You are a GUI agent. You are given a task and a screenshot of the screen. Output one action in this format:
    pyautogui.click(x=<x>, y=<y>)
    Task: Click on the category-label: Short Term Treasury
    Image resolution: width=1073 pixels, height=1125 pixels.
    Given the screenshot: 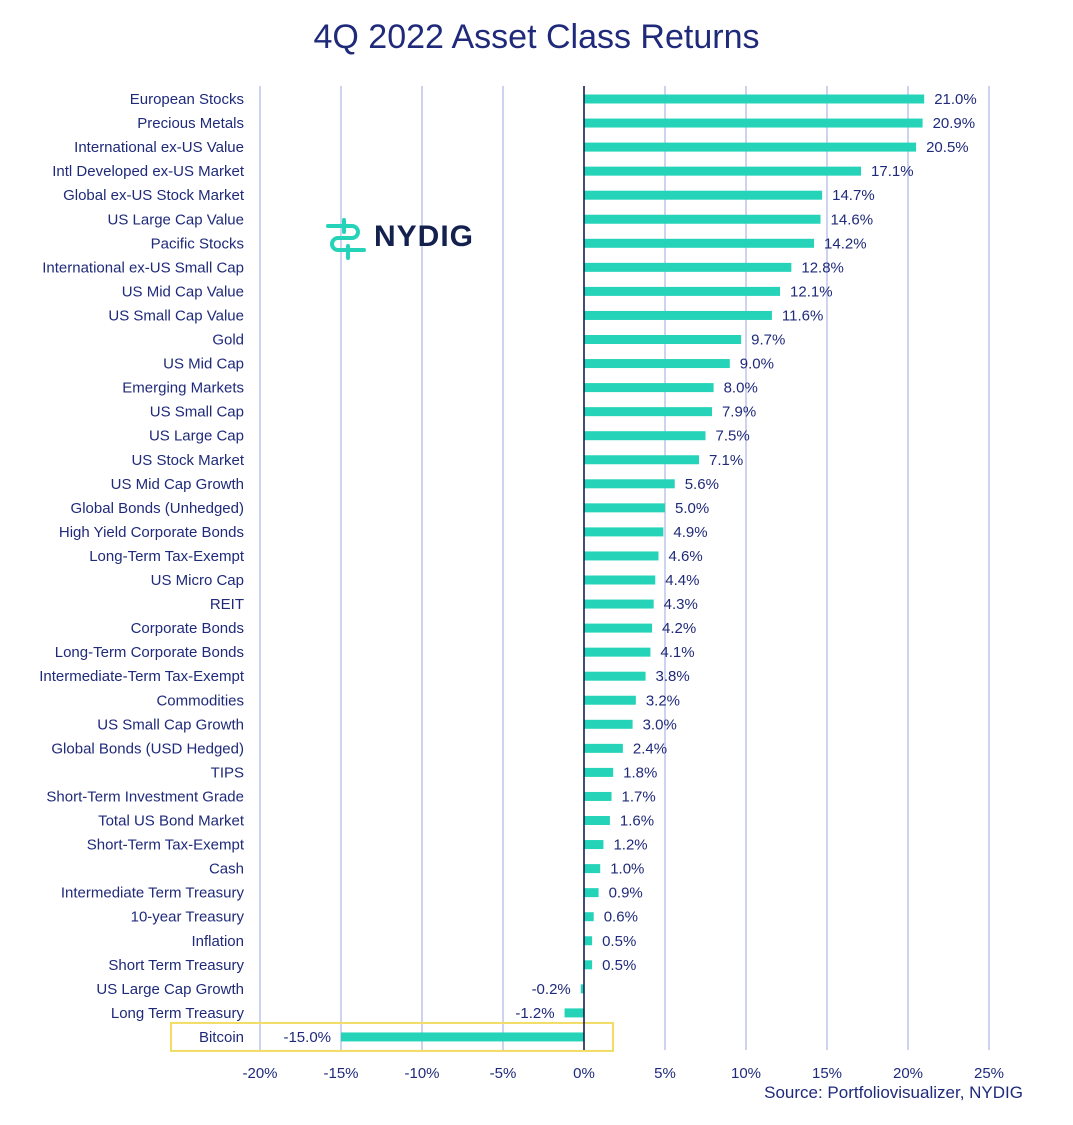 What is the action you would take?
    pyautogui.click(x=176, y=965)
    